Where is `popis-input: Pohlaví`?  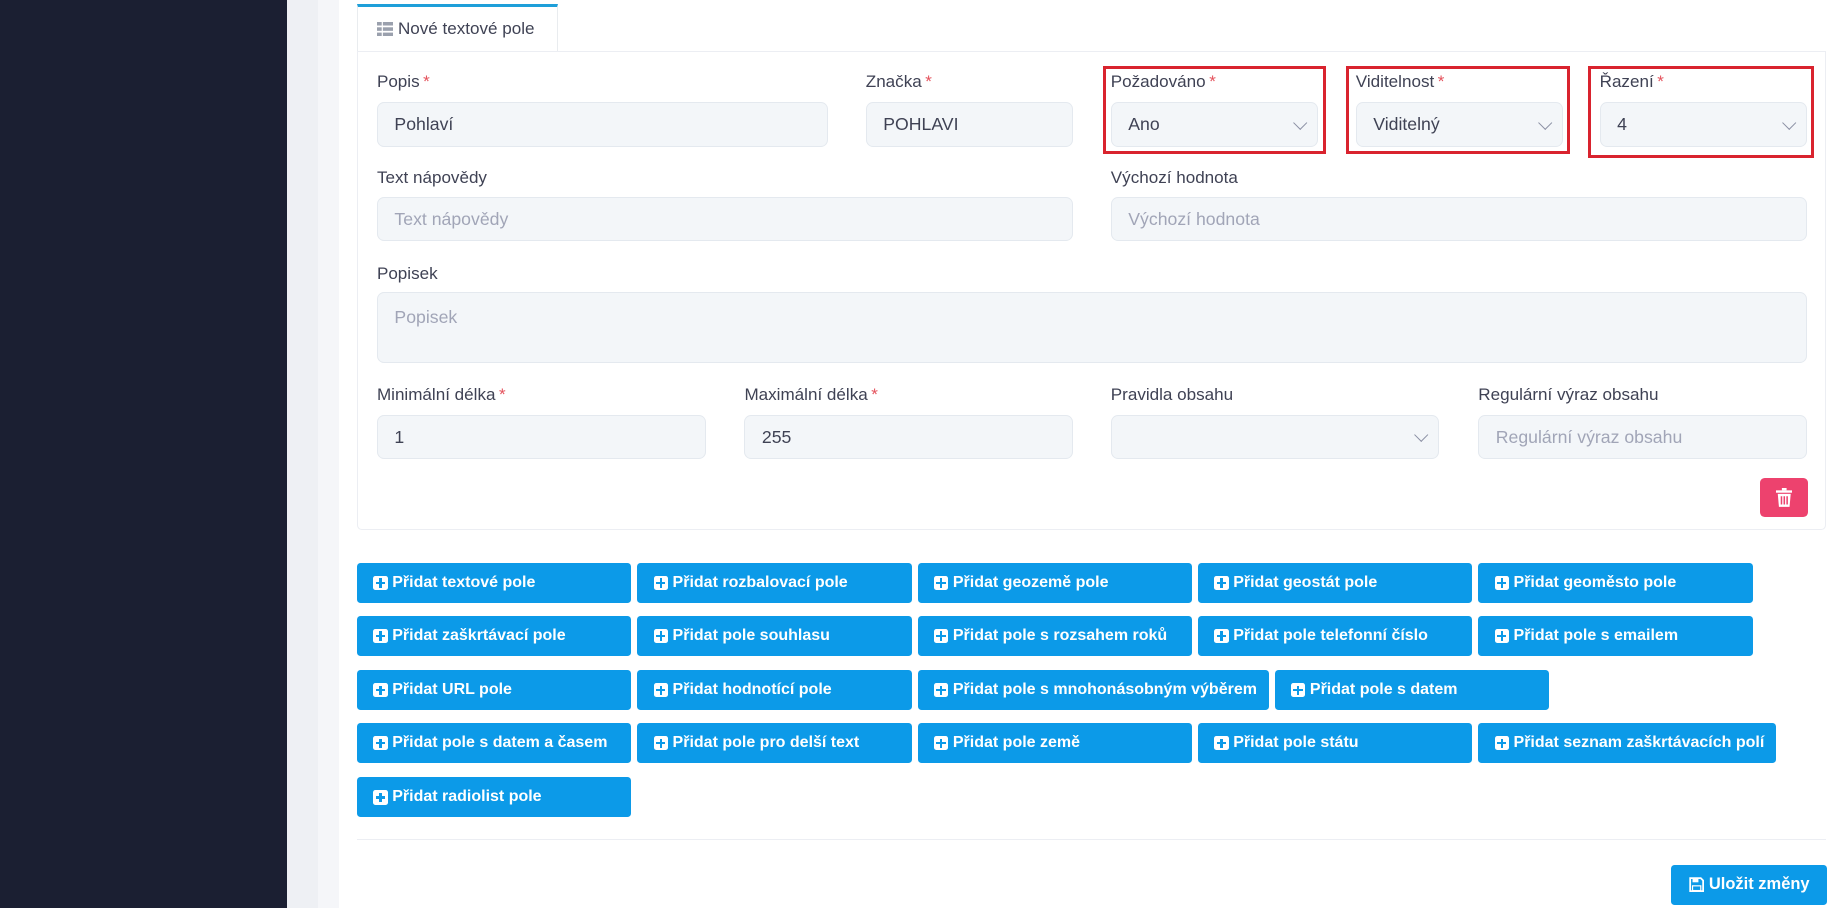
popis-input: Pohlaví is located at coordinates (602, 125).